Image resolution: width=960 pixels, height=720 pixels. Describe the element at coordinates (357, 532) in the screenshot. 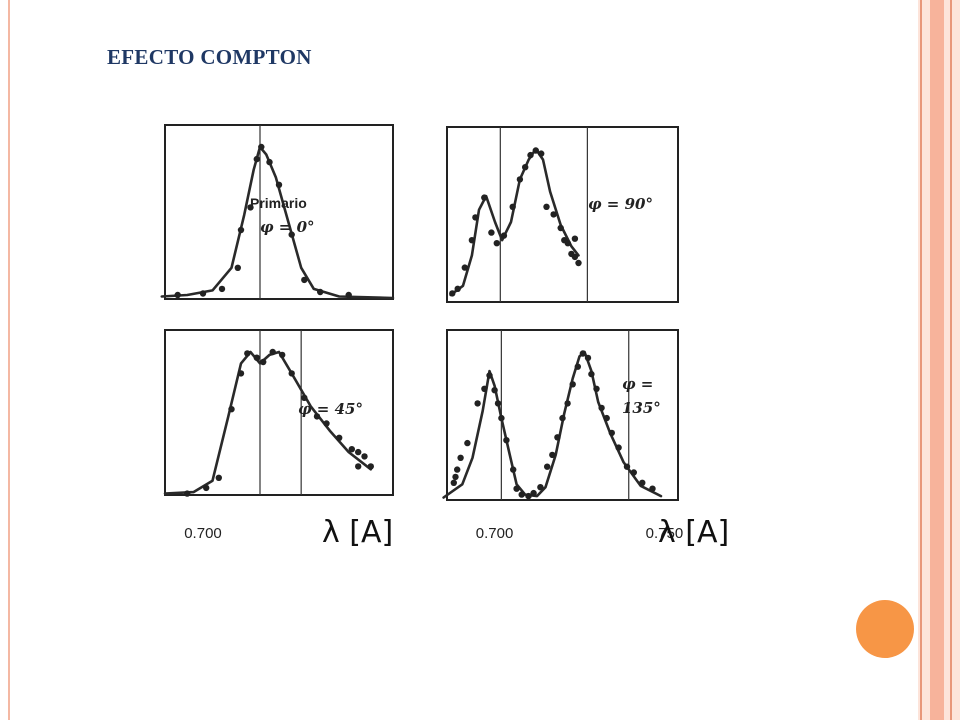

I see `x-axis-title-45: λ [A]` at that location.